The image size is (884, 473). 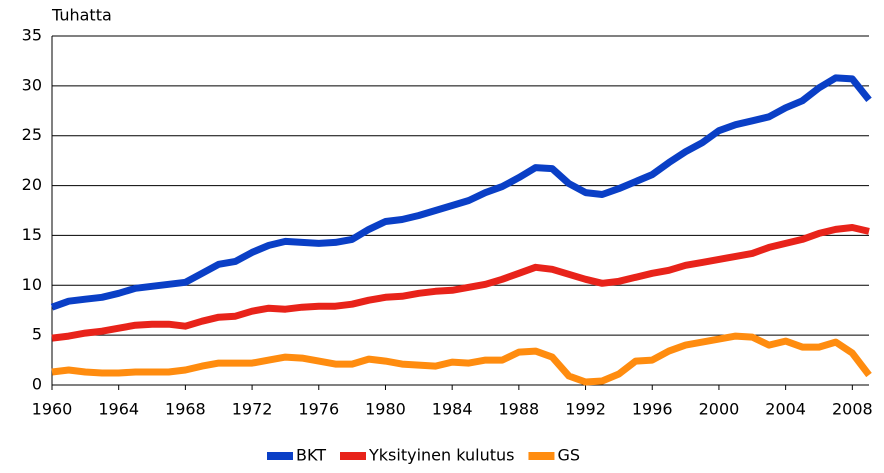 What do you see at coordinates (452, 409) in the screenshot?
I see `x-tick-label: 1984` at bounding box center [452, 409].